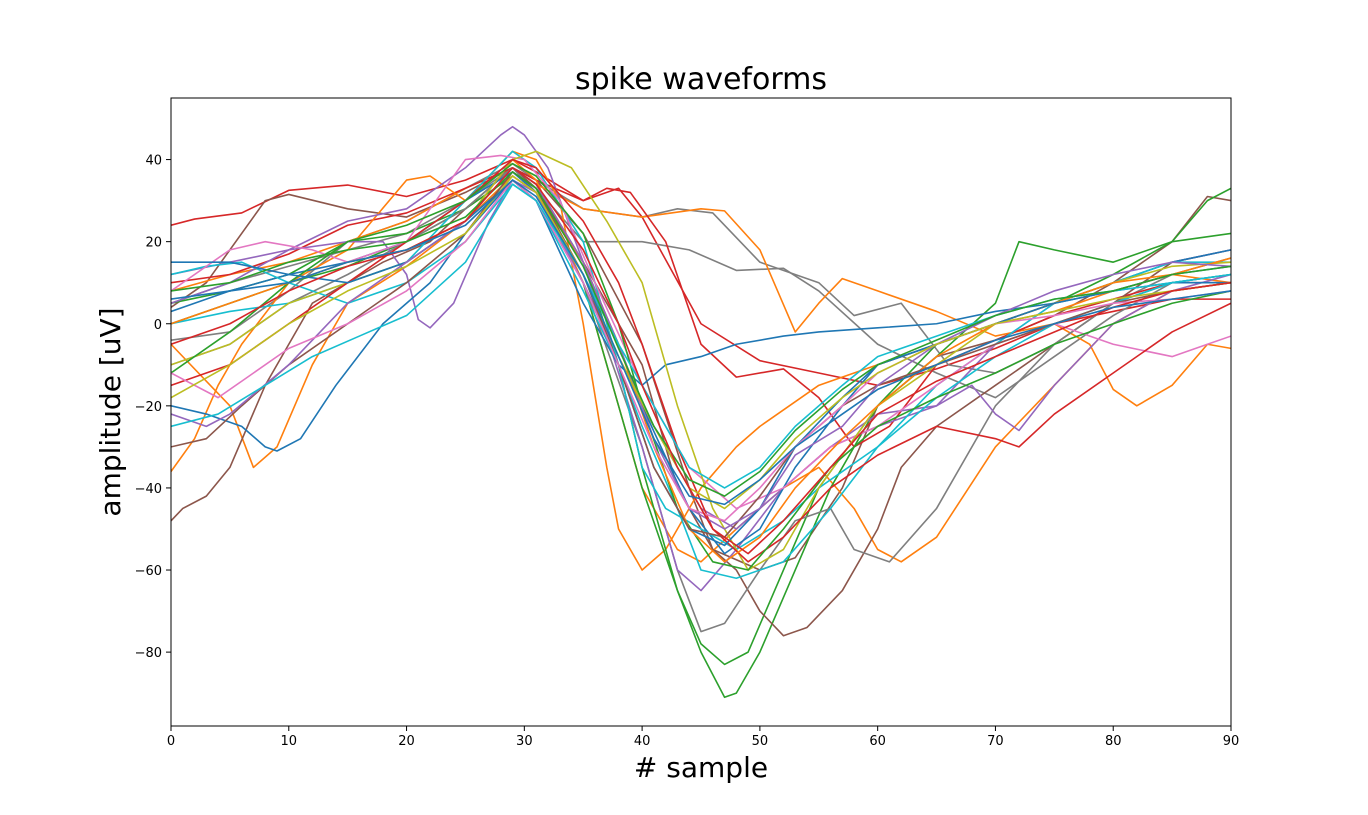 The image size is (1368, 815). I want to click on y-axis-label: amplitude [uV], so click(110, 411).